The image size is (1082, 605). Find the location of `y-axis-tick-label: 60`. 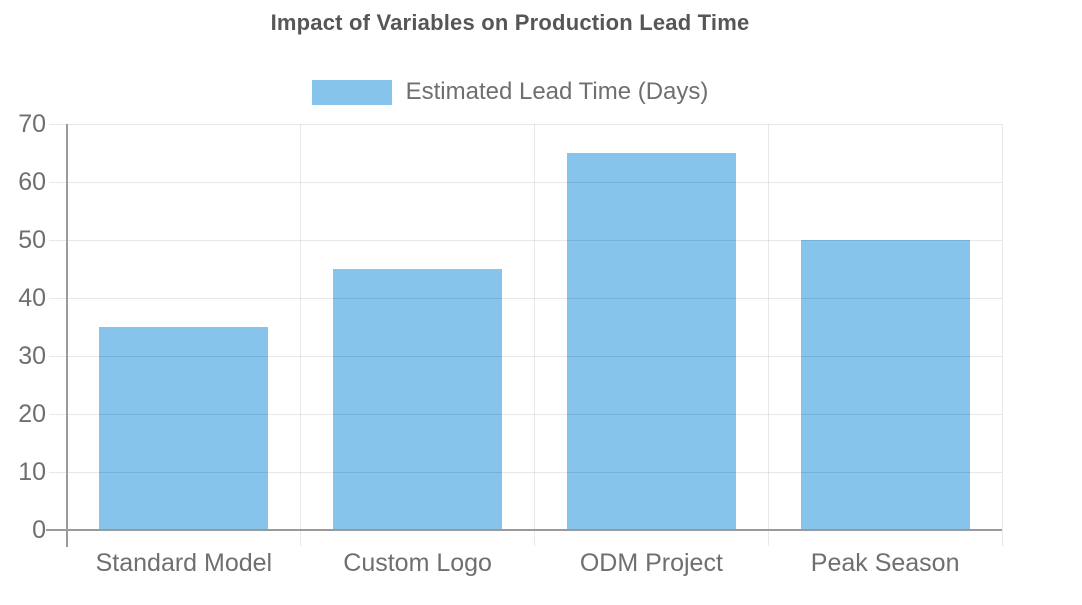

y-axis-tick-label: 60 is located at coordinates (32, 182).